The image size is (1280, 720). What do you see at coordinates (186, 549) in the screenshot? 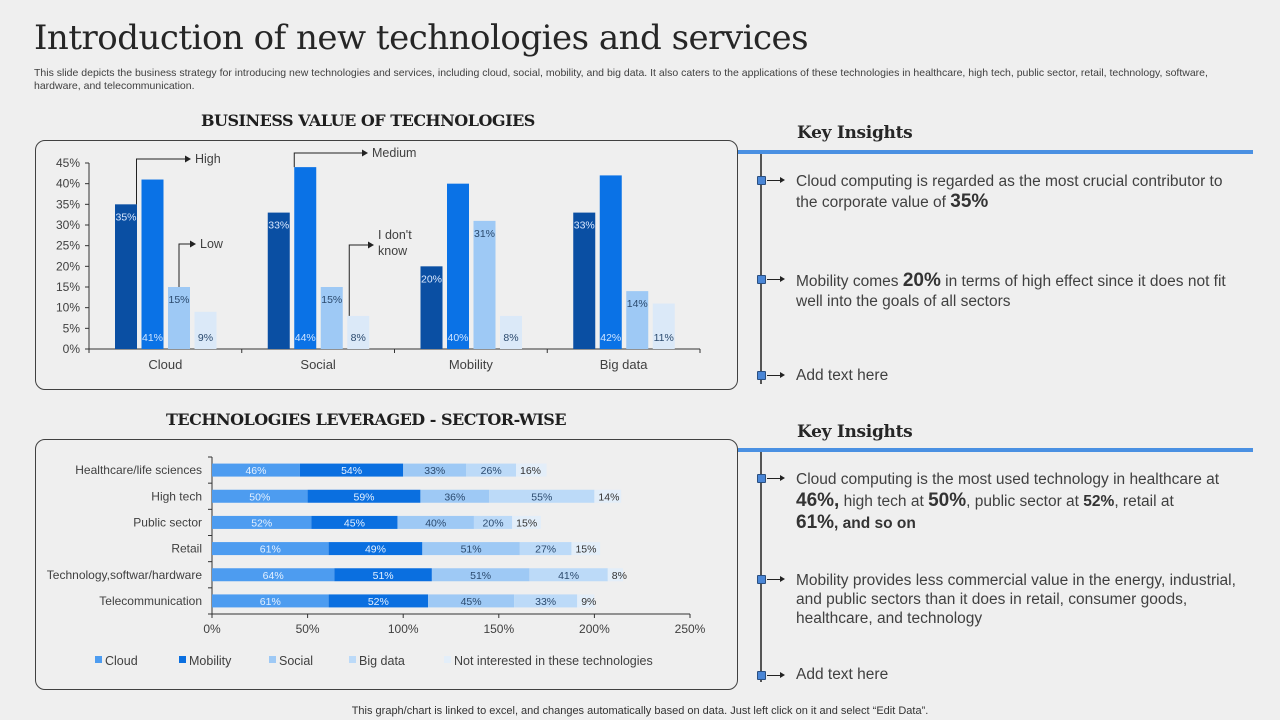
I see `y-category-label: Retail` at bounding box center [186, 549].